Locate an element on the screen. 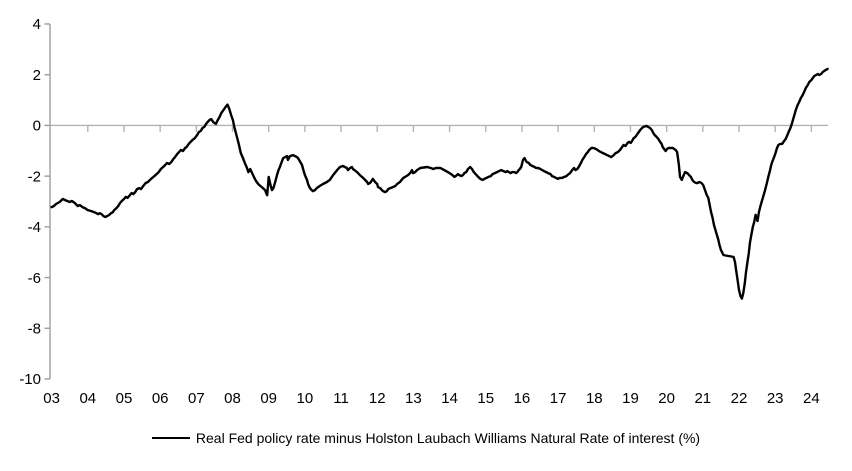 Image resolution: width=852 pixels, height=471 pixels. y-tick-label: 2 is located at coordinates (37, 75).